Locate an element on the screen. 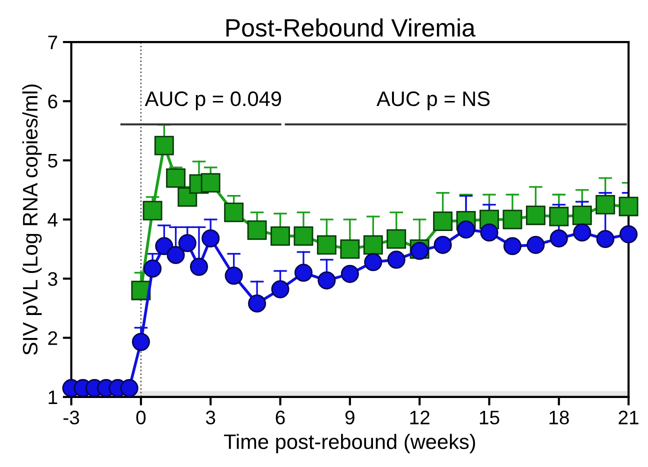  y-tick-label: 1 is located at coordinates (53, 397).